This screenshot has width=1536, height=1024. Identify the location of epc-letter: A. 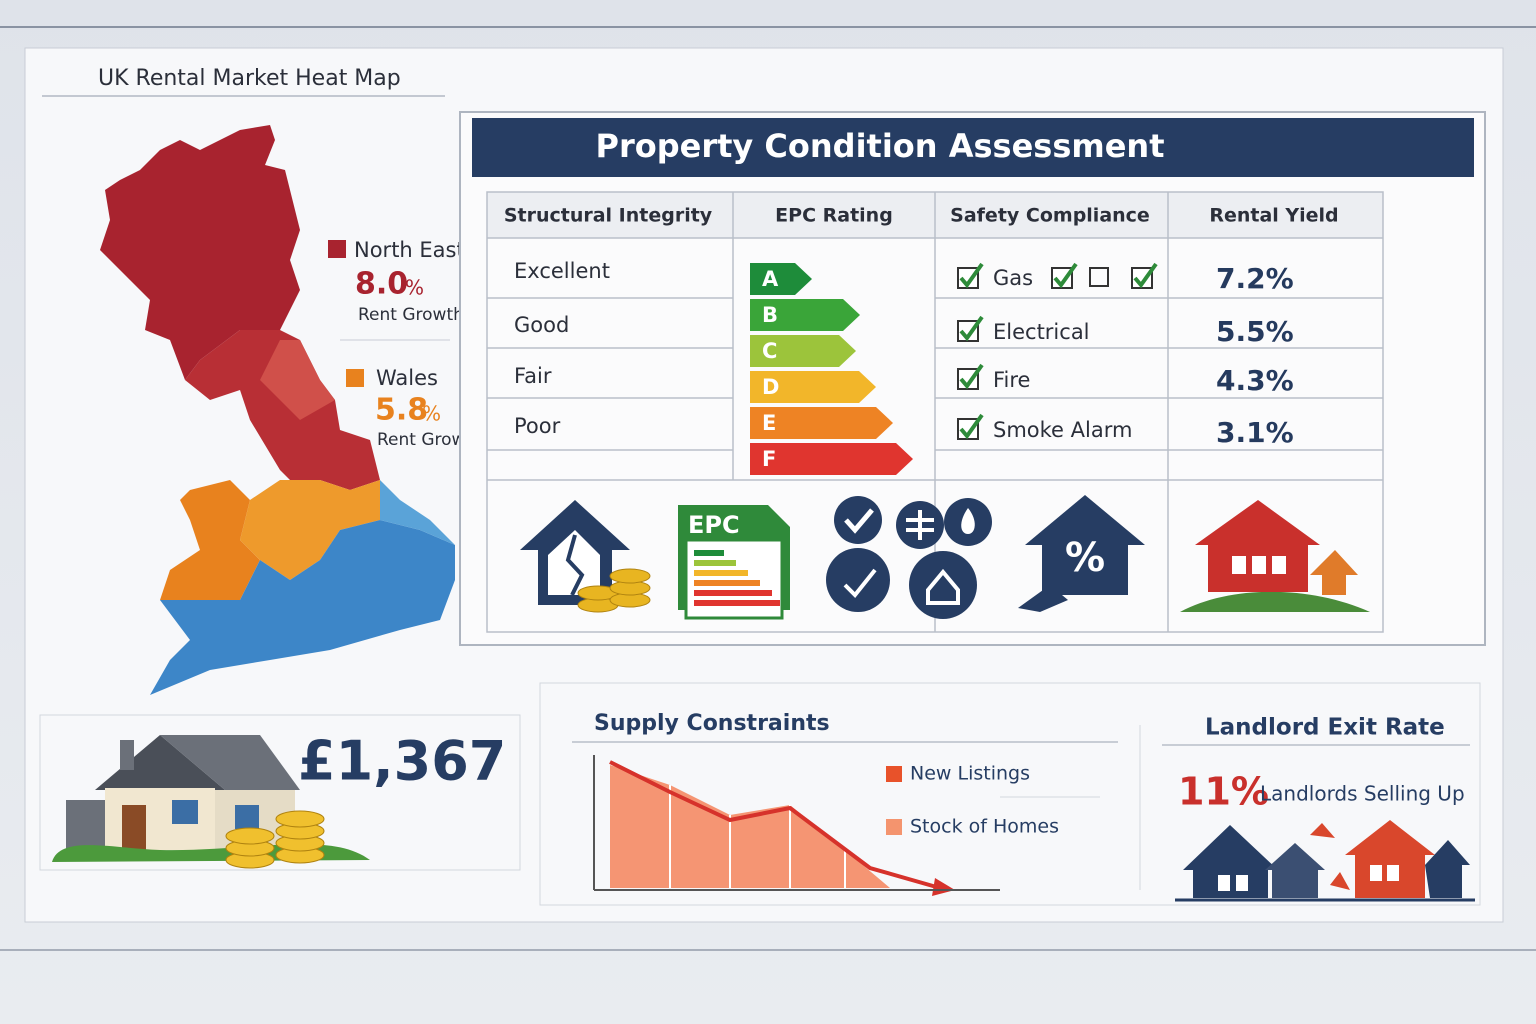
(770, 279).